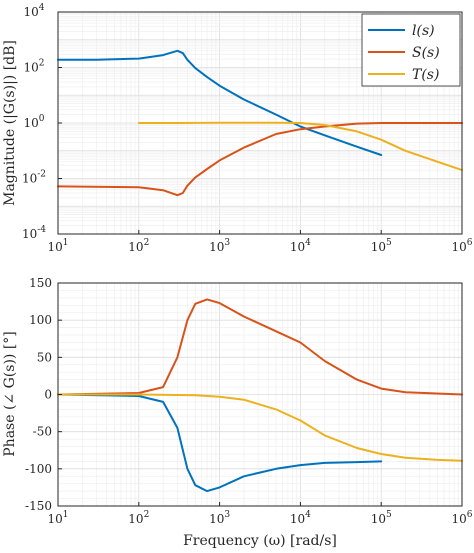 The height and width of the screenshot is (553, 474). What do you see at coordinates (34, 233) in the screenshot?
I see `y-tick-label: 10-4` at bounding box center [34, 233].